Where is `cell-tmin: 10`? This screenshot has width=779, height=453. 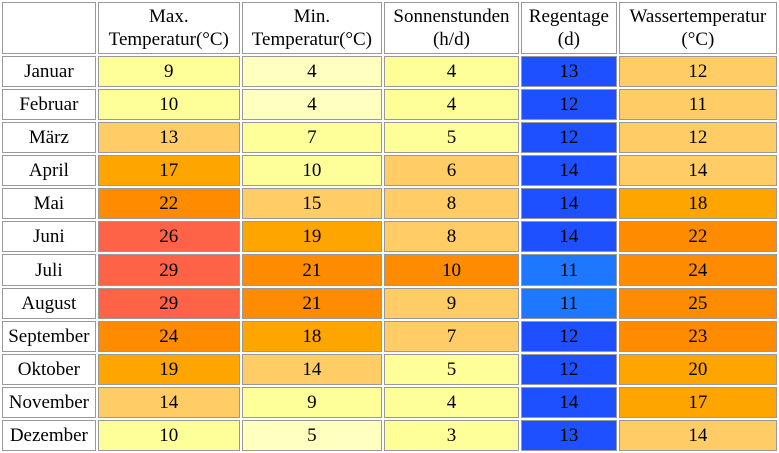
cell-tmin: 10 is located at coordinates (311, 171).